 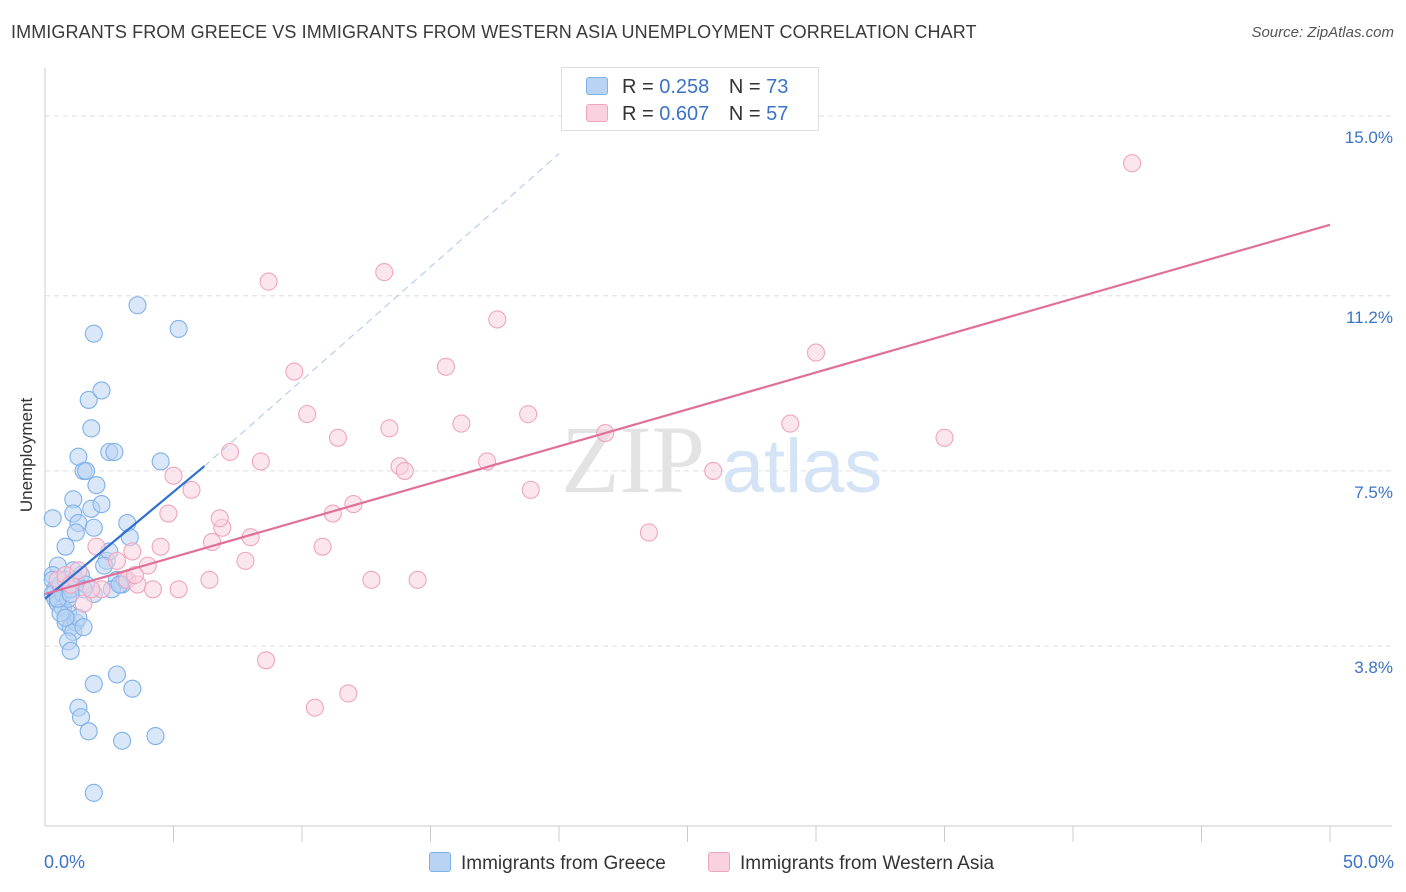 I want to click on legend-swatch-greece, so click(x=440, y=862).